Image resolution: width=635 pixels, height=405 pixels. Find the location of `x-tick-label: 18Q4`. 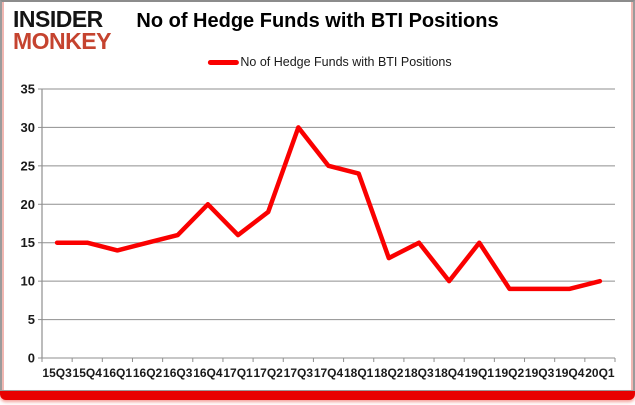

x-tick-label: 18Q4 is located at coordinates (449, 373).